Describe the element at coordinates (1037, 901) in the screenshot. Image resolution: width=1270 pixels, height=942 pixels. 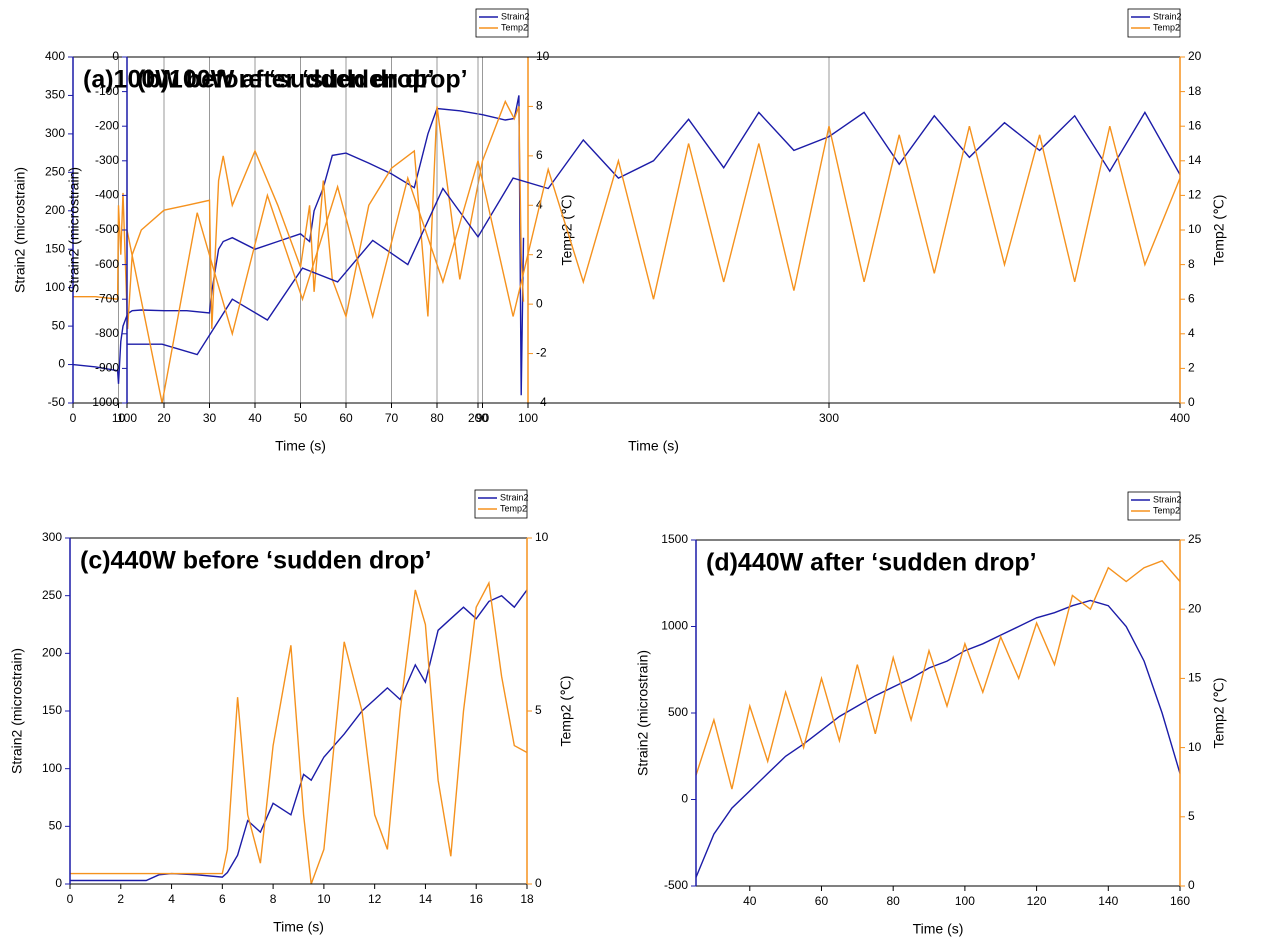
I see `x-tick-label: 120` at that location.